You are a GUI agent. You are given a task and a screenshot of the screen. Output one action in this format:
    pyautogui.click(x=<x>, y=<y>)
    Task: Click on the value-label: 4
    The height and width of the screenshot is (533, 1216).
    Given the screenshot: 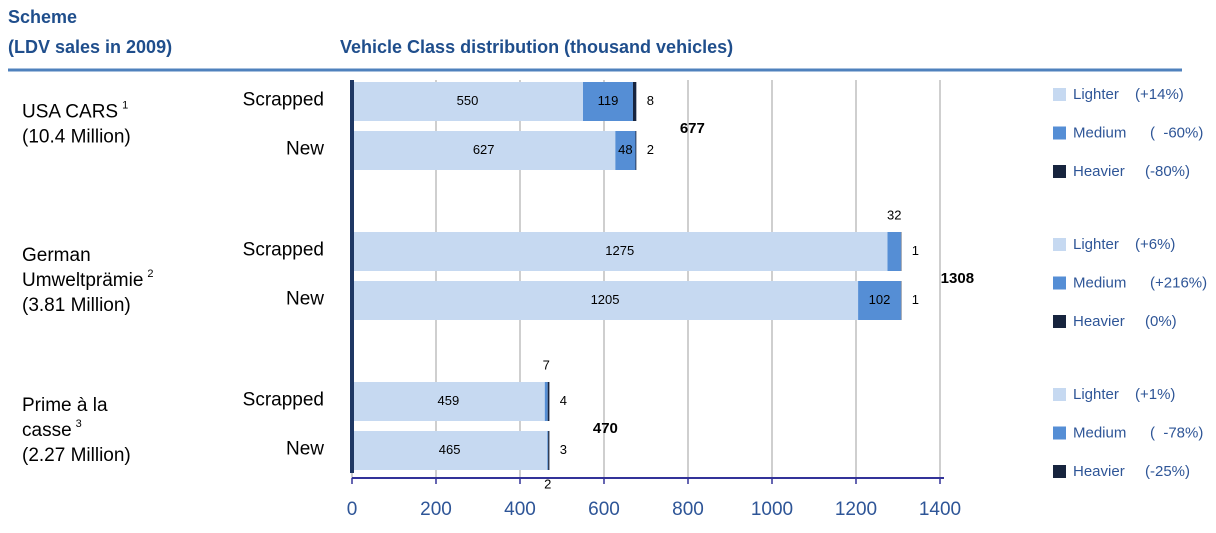 What is the action you would take?
    pyautogui.click(x=563, y=400)
    